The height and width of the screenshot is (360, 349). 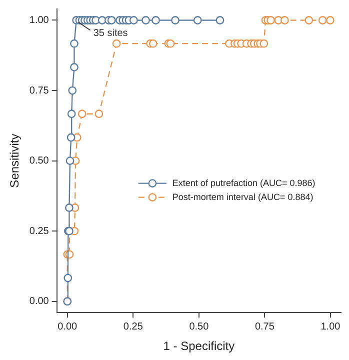 I want to click on legend-label: Extent of putrefaction (AUC= 0.986), so click(x=244, y=183).